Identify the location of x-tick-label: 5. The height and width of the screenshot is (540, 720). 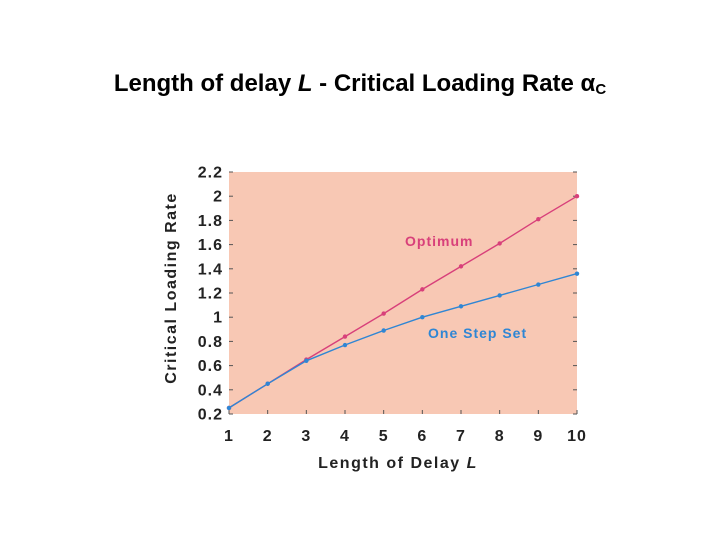
(384, 436).